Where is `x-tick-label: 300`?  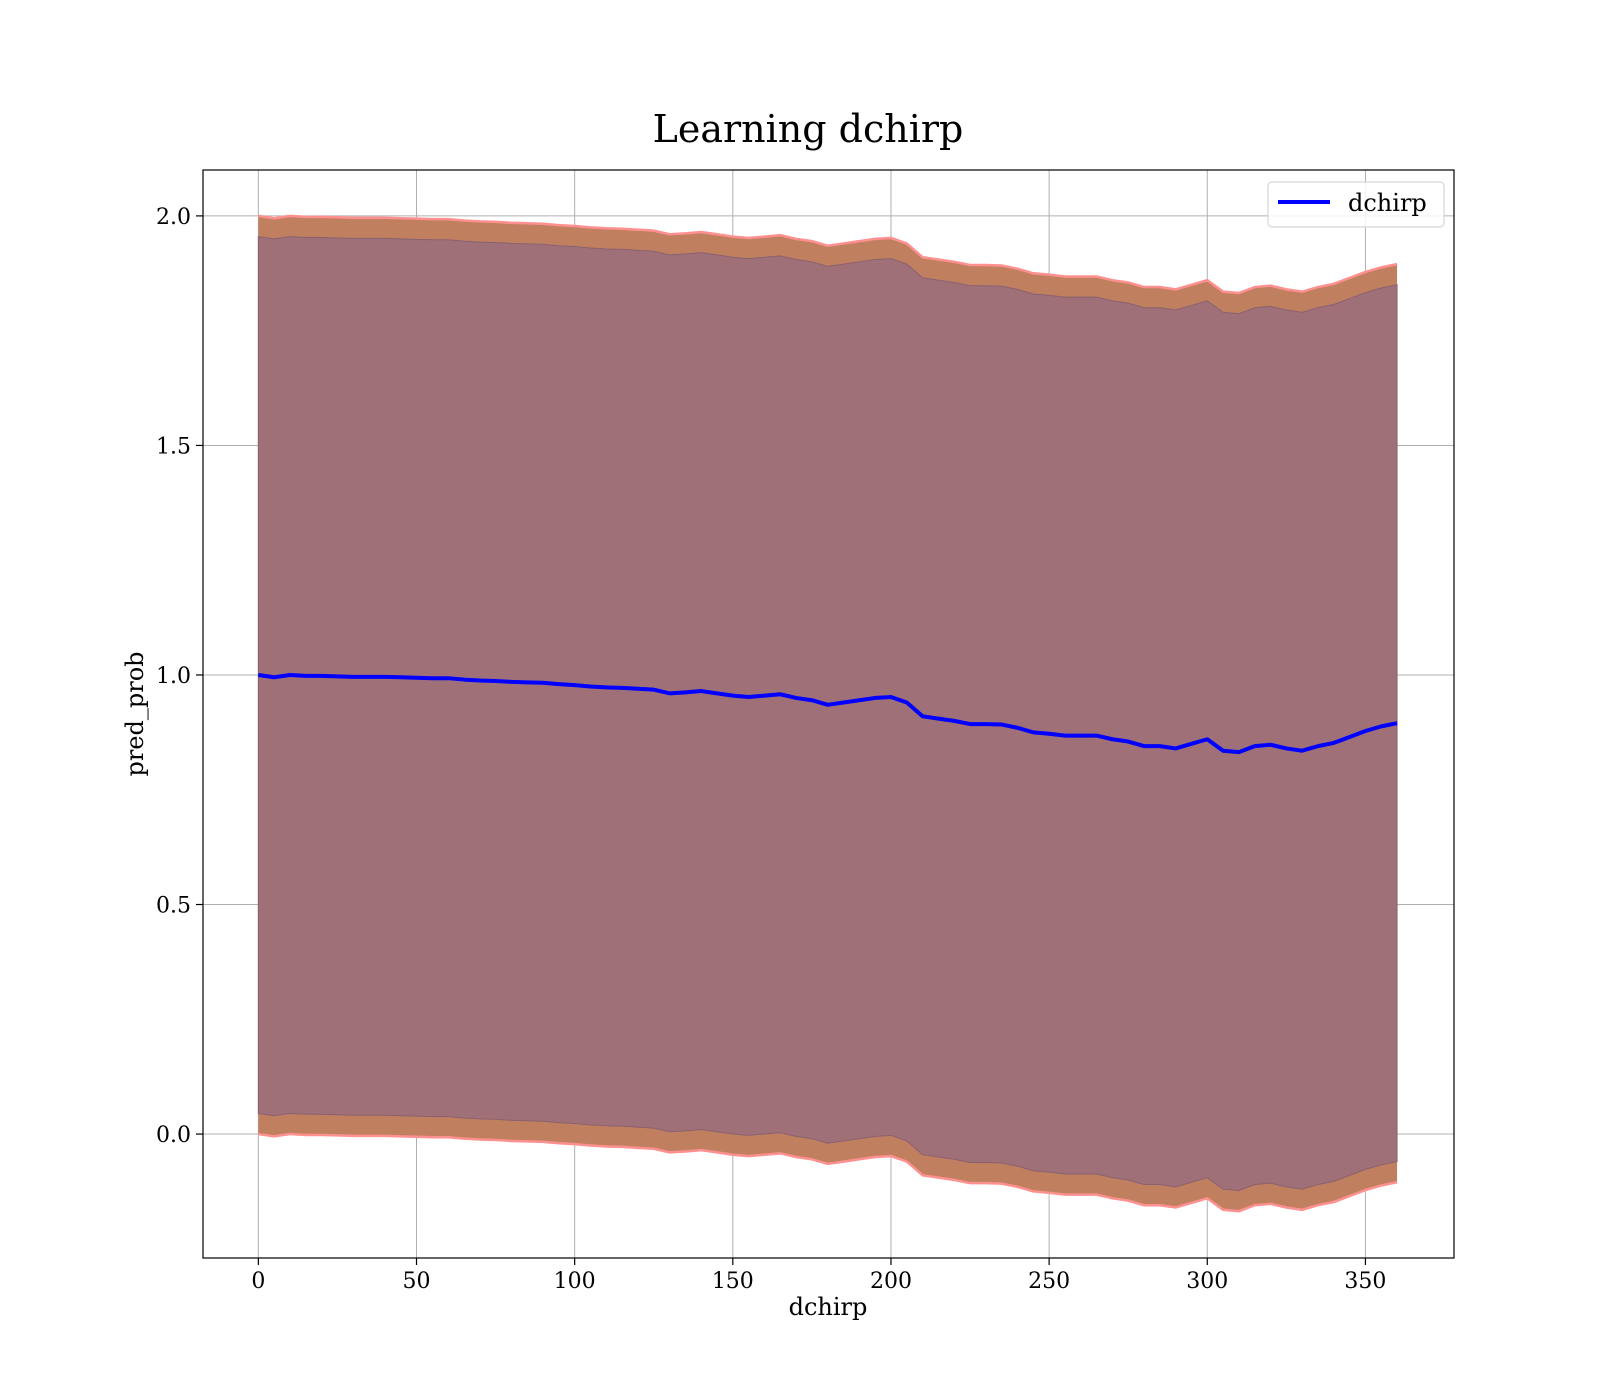
x-tick-label: 300 is located at coordinates (1207, 1281).